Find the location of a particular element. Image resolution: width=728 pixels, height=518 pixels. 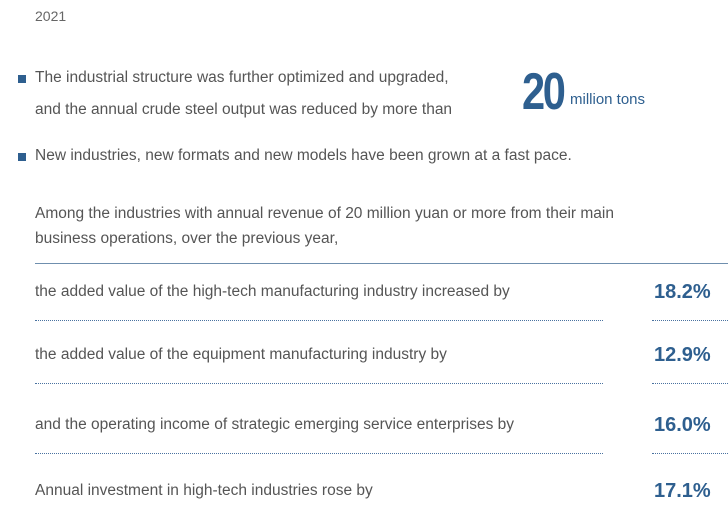

highlight-number: 20 is located at coordinates (544, 92).